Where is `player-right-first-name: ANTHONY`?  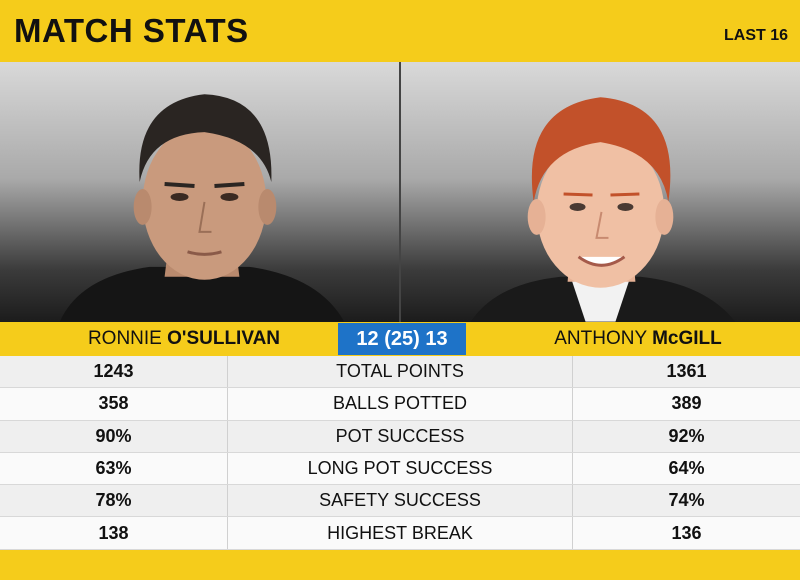 player-right-first-name: ANTHONY is located at coordinates (600, 338).